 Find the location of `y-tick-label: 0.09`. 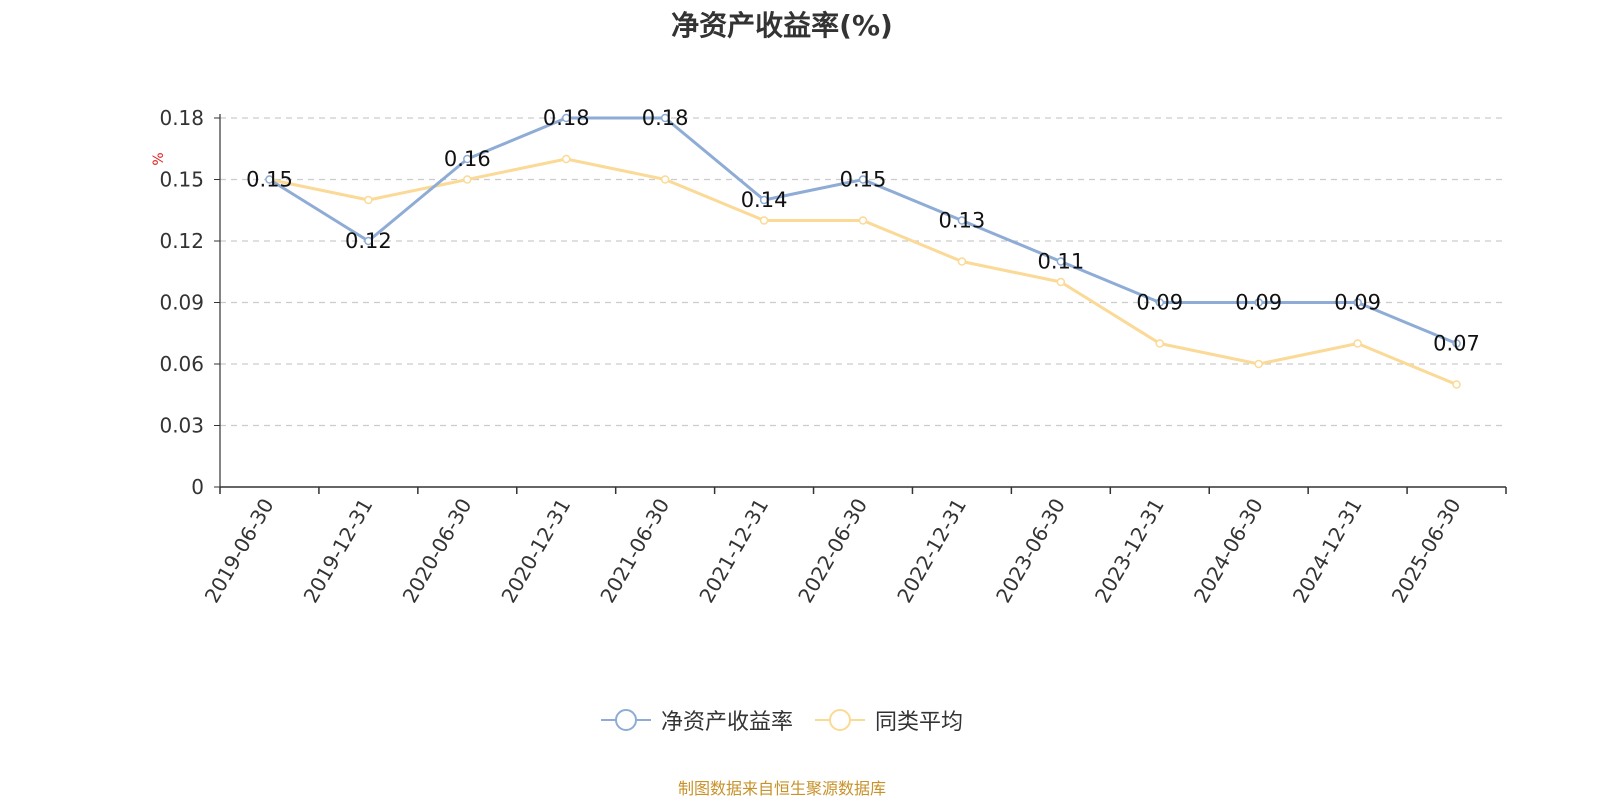

y-tick-label: 0.09 is located at coordinates (181, 303).